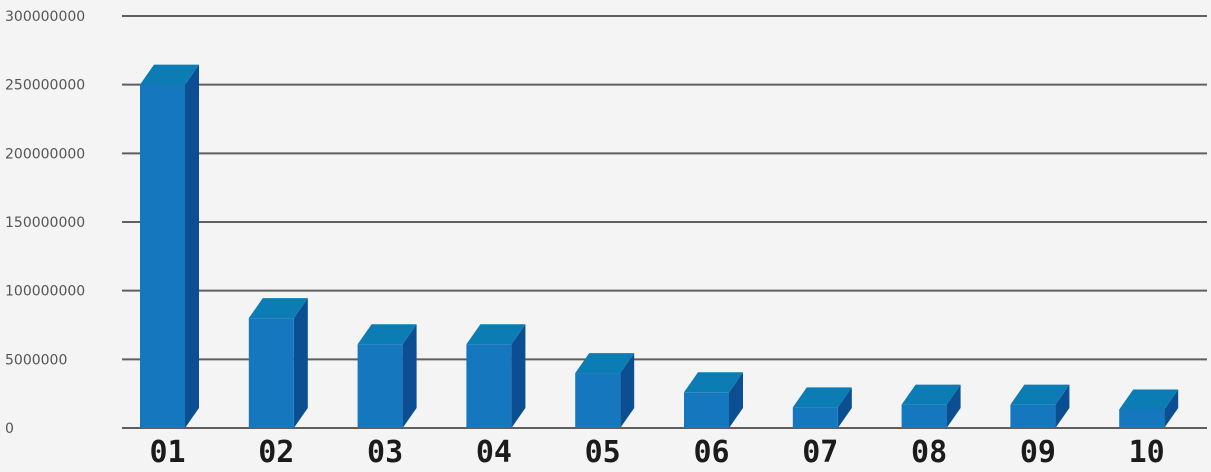 The width and height of the screenshot is (1211, 472). Describe the element at coordinates (45, 86) in the screenshot. I see `y-tick-label: 250000000` at that location.